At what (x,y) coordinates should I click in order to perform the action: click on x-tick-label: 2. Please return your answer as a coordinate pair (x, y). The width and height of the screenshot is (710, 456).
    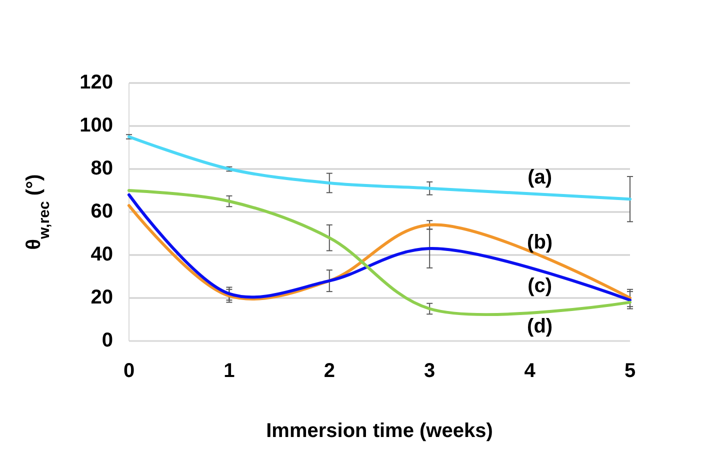
    Looking at the image, I should click on (329, 371).